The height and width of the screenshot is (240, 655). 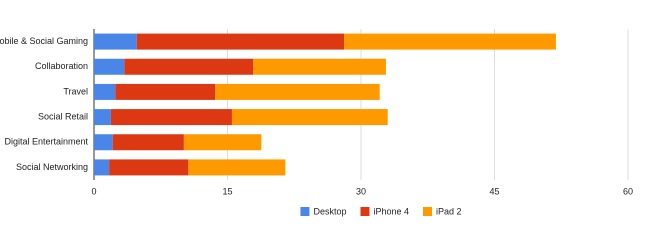 I want to click on y-tick-label: Social Retail, so click(x=63, y=116).